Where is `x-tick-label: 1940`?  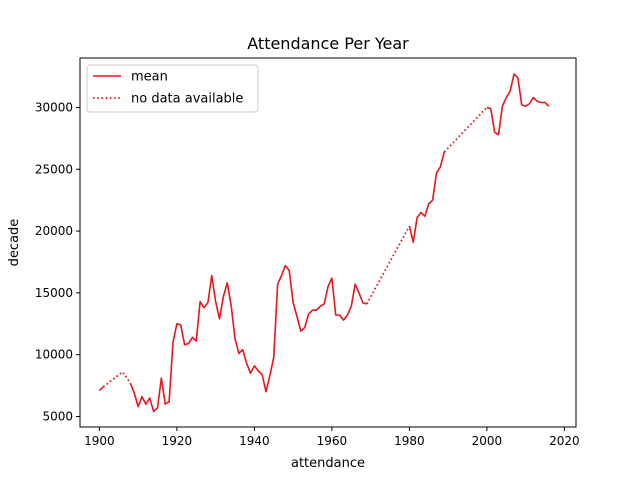
x-tick-label: 1940 is located at coordinates (254, 441).